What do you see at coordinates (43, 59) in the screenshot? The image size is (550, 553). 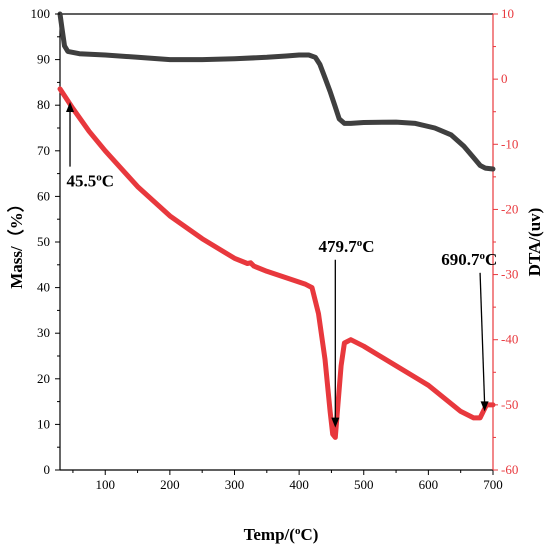 I see `left-tick-label: 90` at bounding box center [43, 59].